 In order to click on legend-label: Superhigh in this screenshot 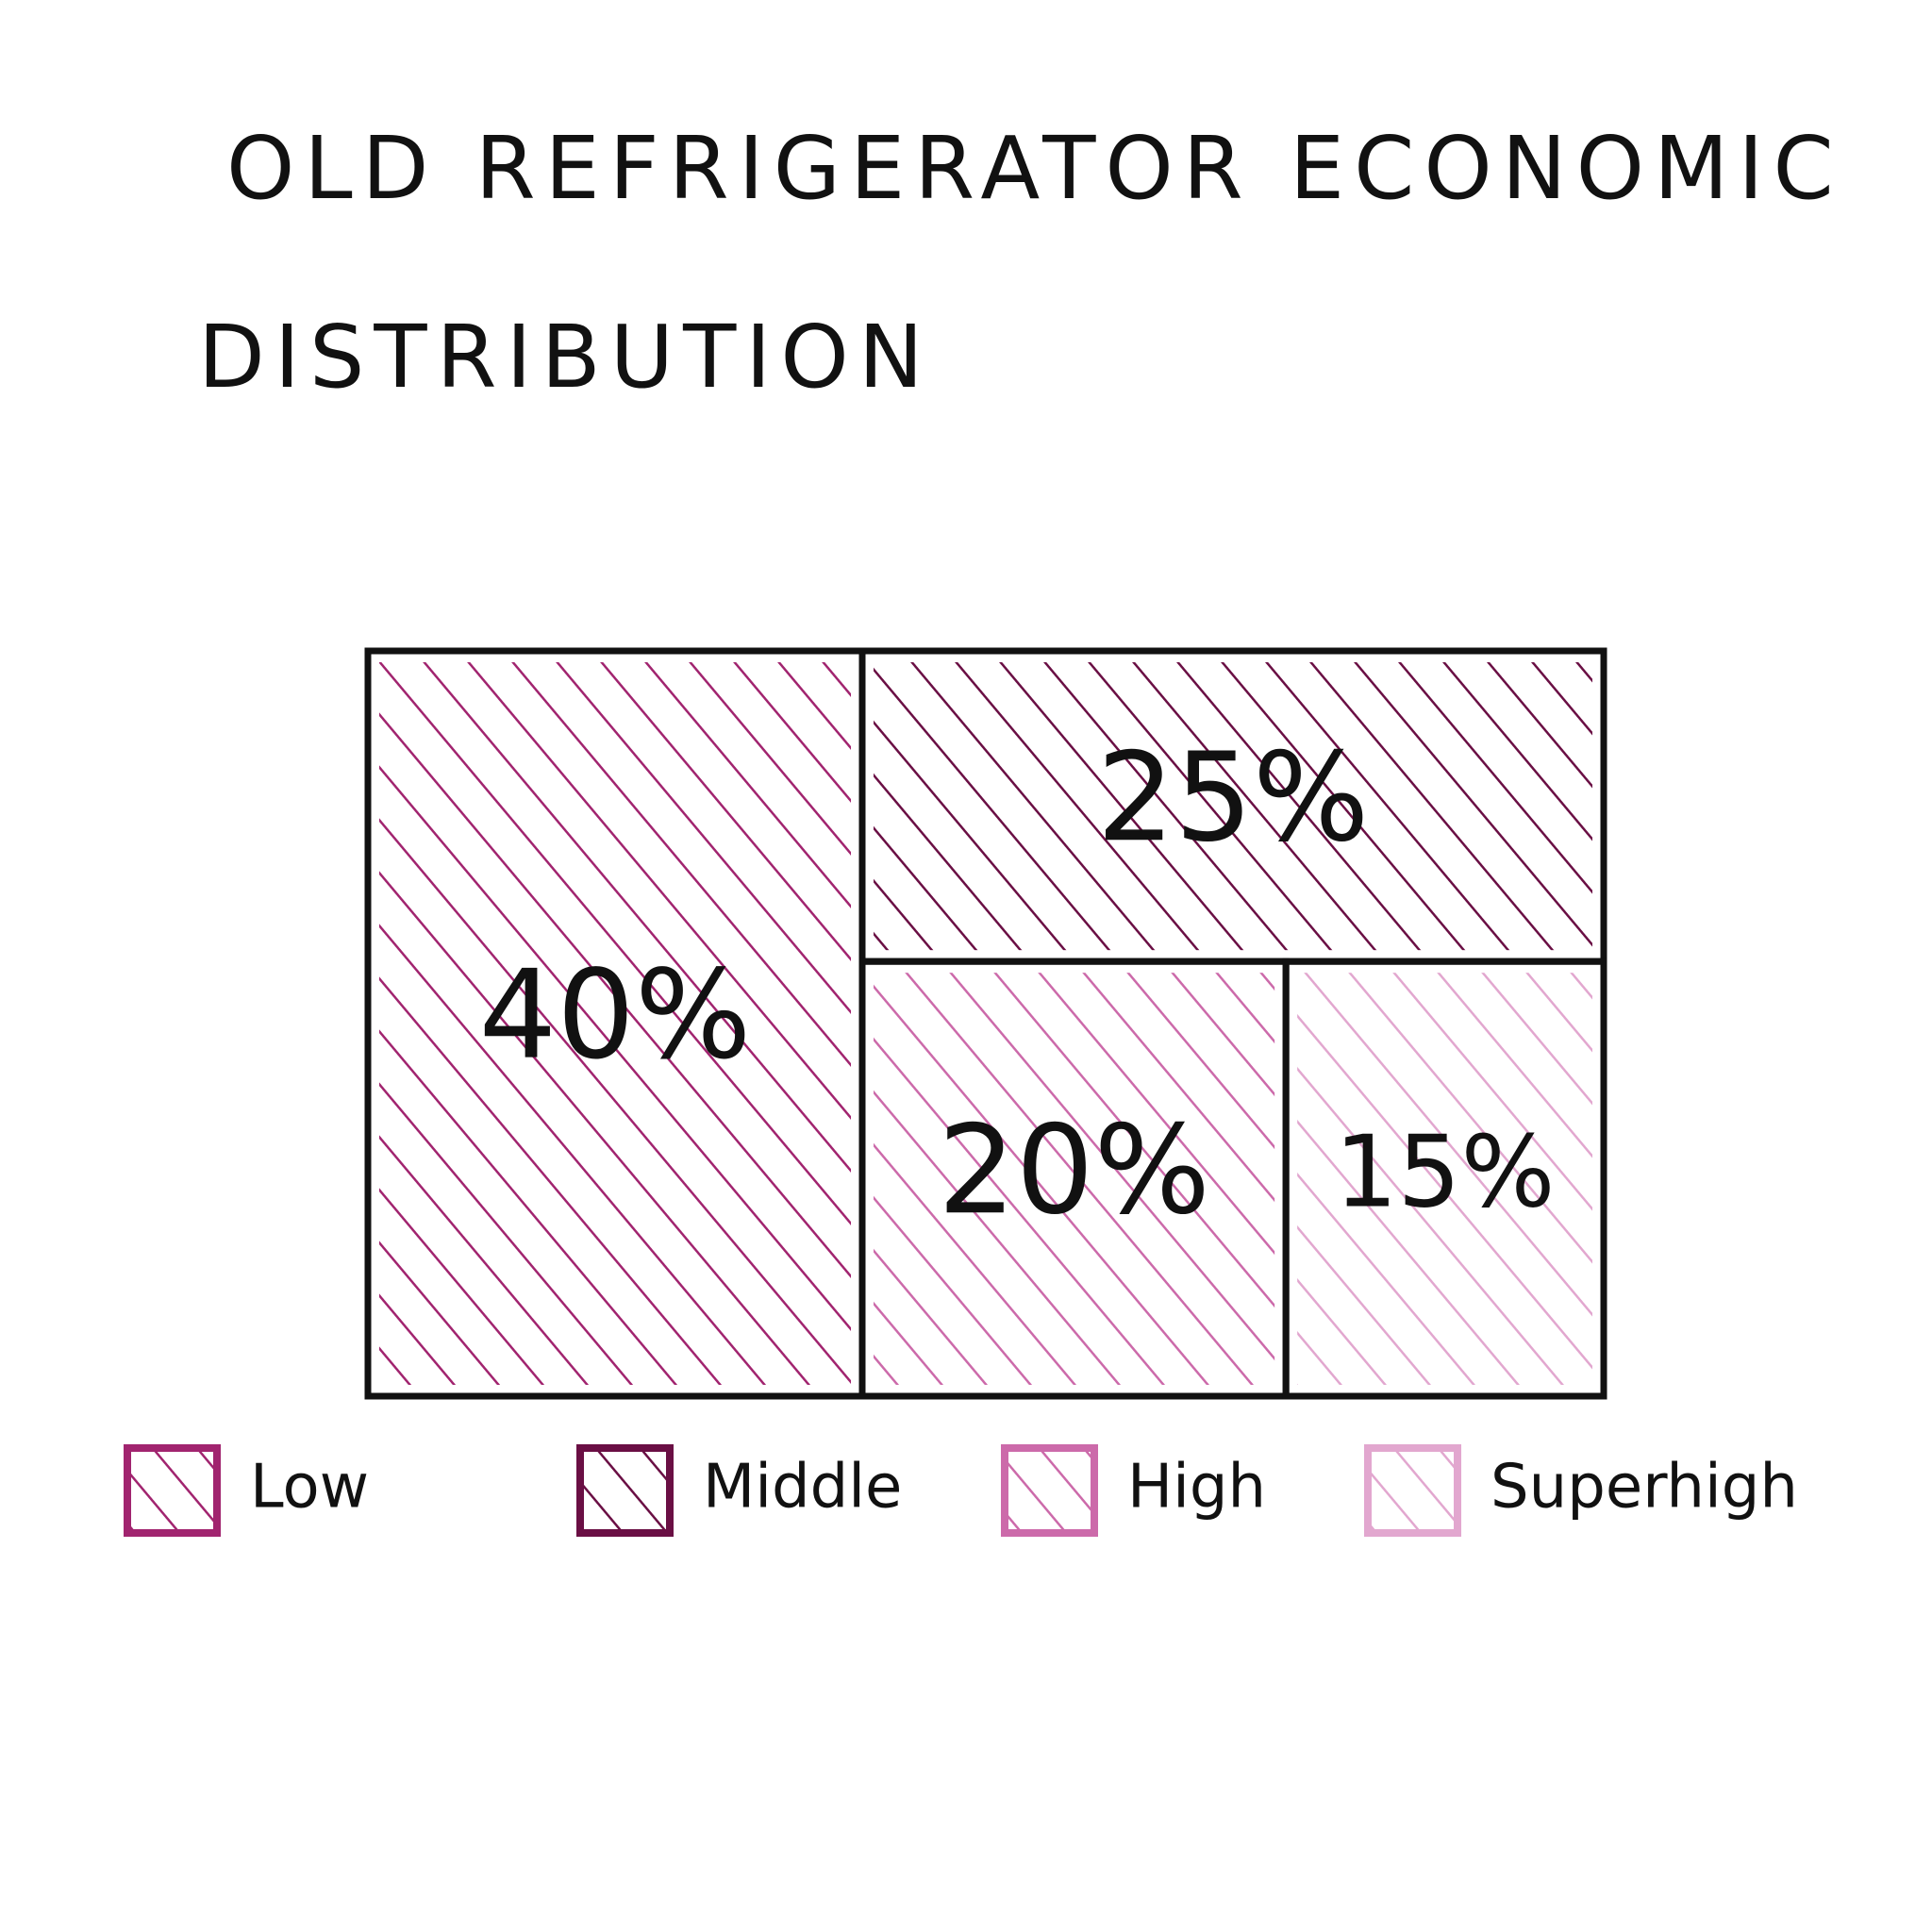, I will do `click(1645, 1488)`.